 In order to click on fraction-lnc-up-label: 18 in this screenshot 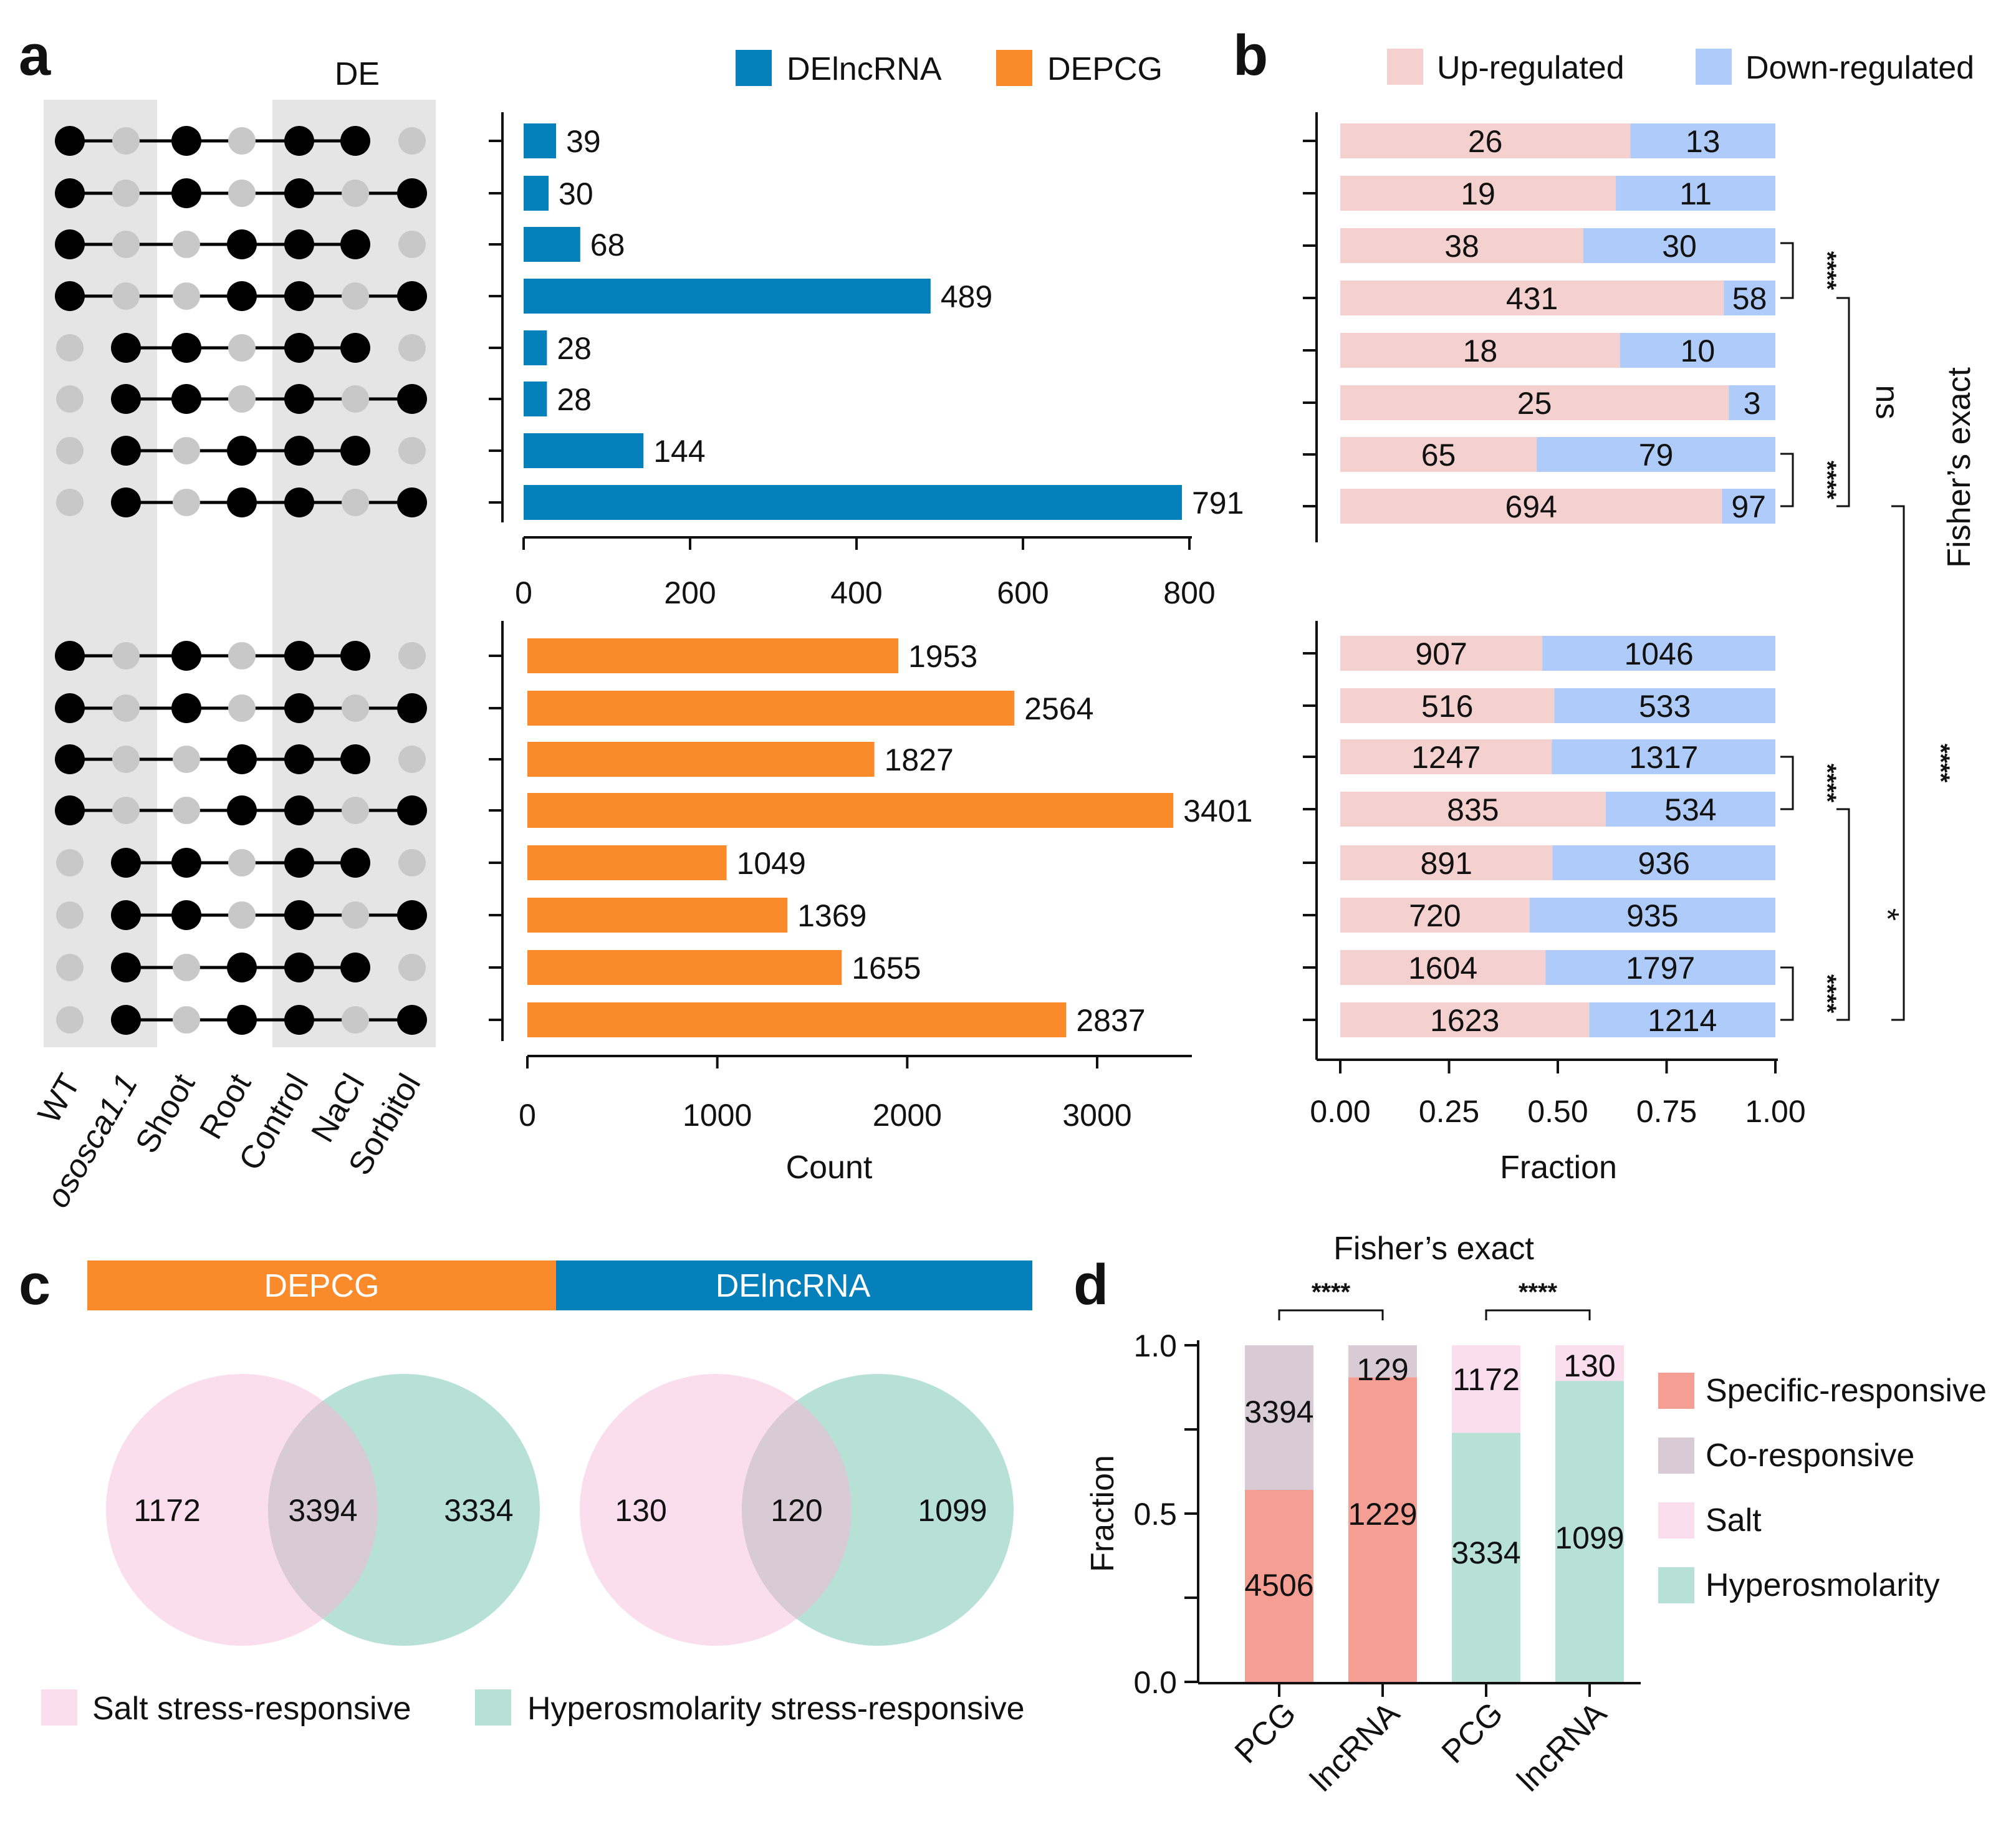, I will do `click(1480, 351)`.